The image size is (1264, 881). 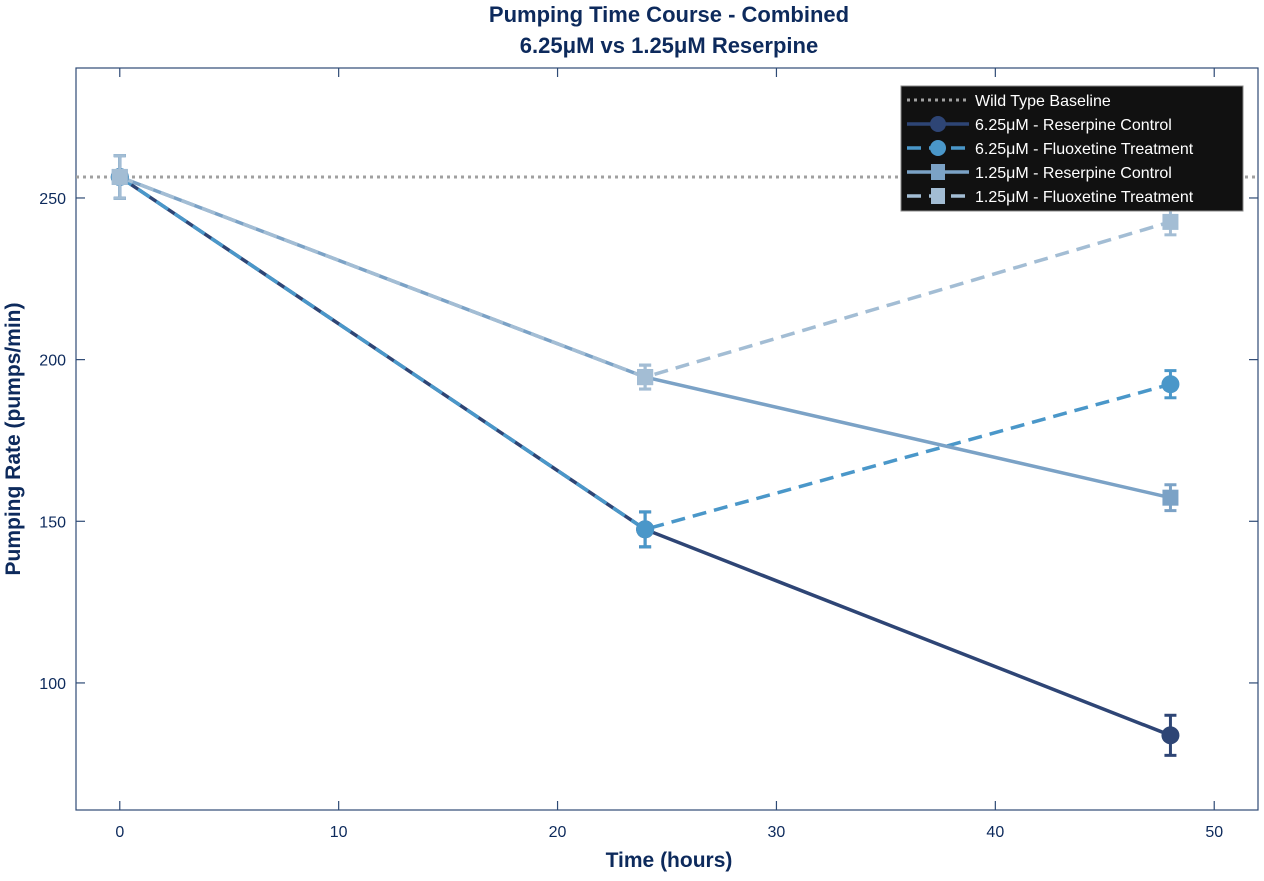 I want to click on x-tick-label: 30, so click(x=777, y=832).